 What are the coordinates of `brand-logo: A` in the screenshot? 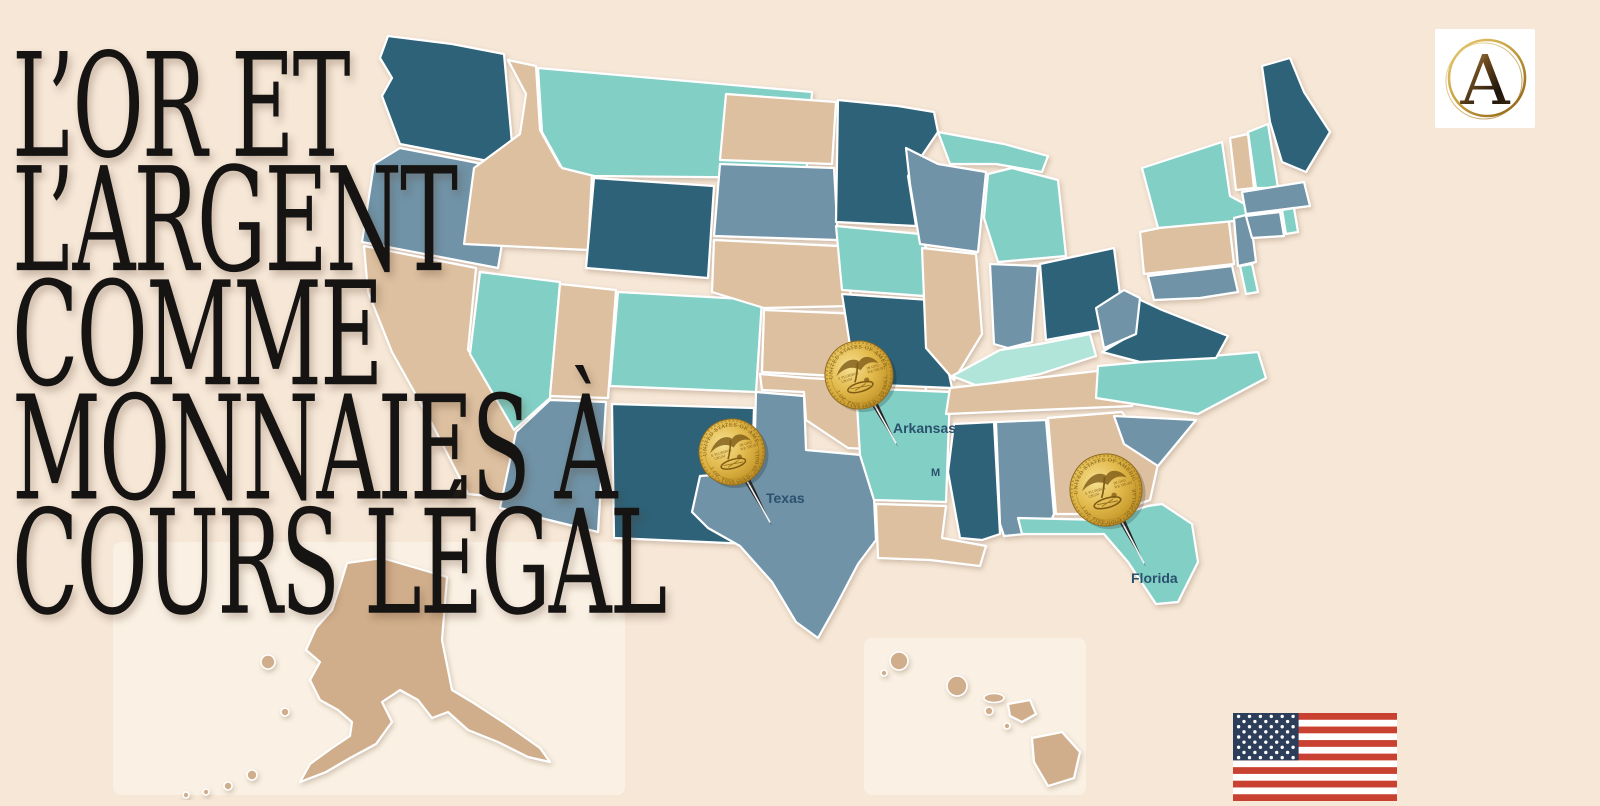 It's located at (1485, 78).